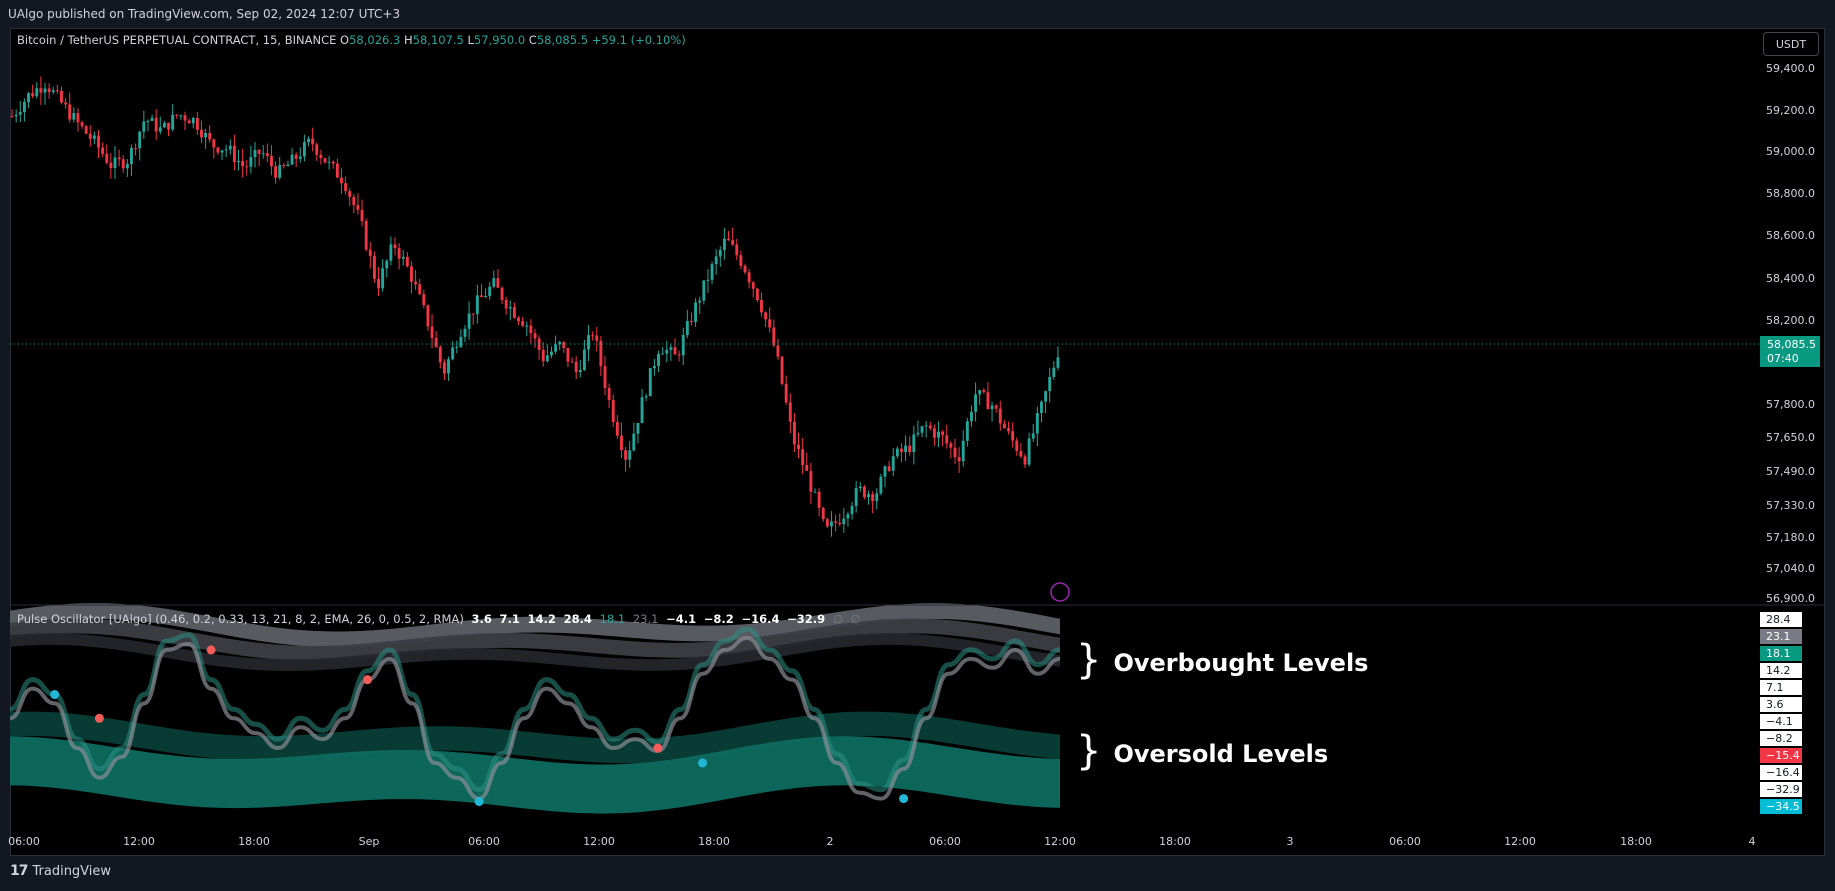  Describe the element at coordinates (1202, 752) in the screenshot. I see `oversold-annotation: } Oversold Levels` at that location.